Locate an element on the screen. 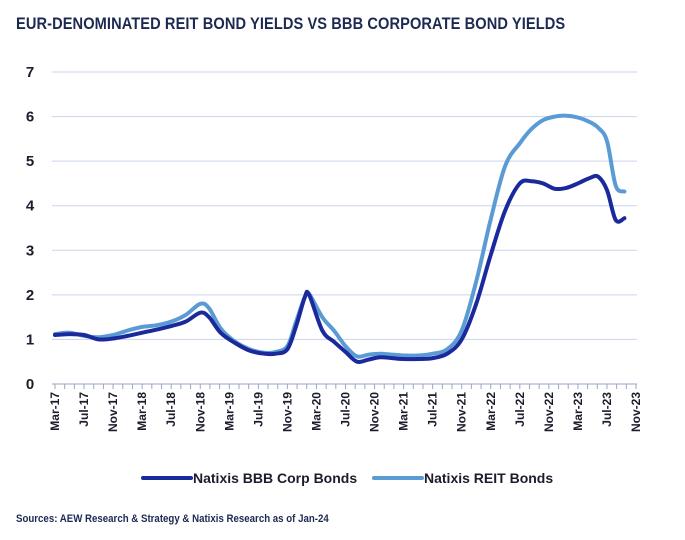 This screenshot has width=685, height=540. x-tick-label: Jul-23 is located at coordinates (607, 409).